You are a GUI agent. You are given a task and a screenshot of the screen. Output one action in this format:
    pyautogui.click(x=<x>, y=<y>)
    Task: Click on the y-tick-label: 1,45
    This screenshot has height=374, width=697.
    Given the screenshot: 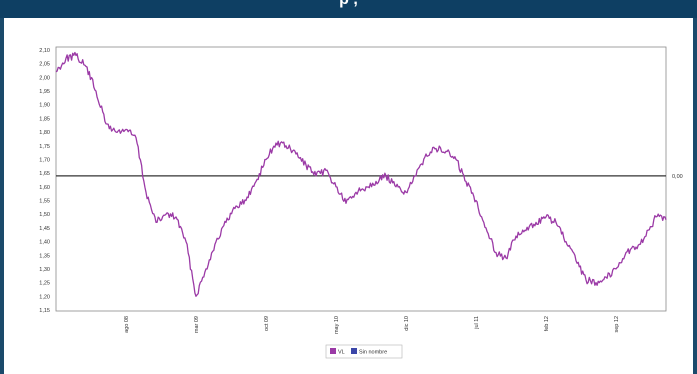 What is the action you would take?
    pyautogui.click(x=44, y=229)
    